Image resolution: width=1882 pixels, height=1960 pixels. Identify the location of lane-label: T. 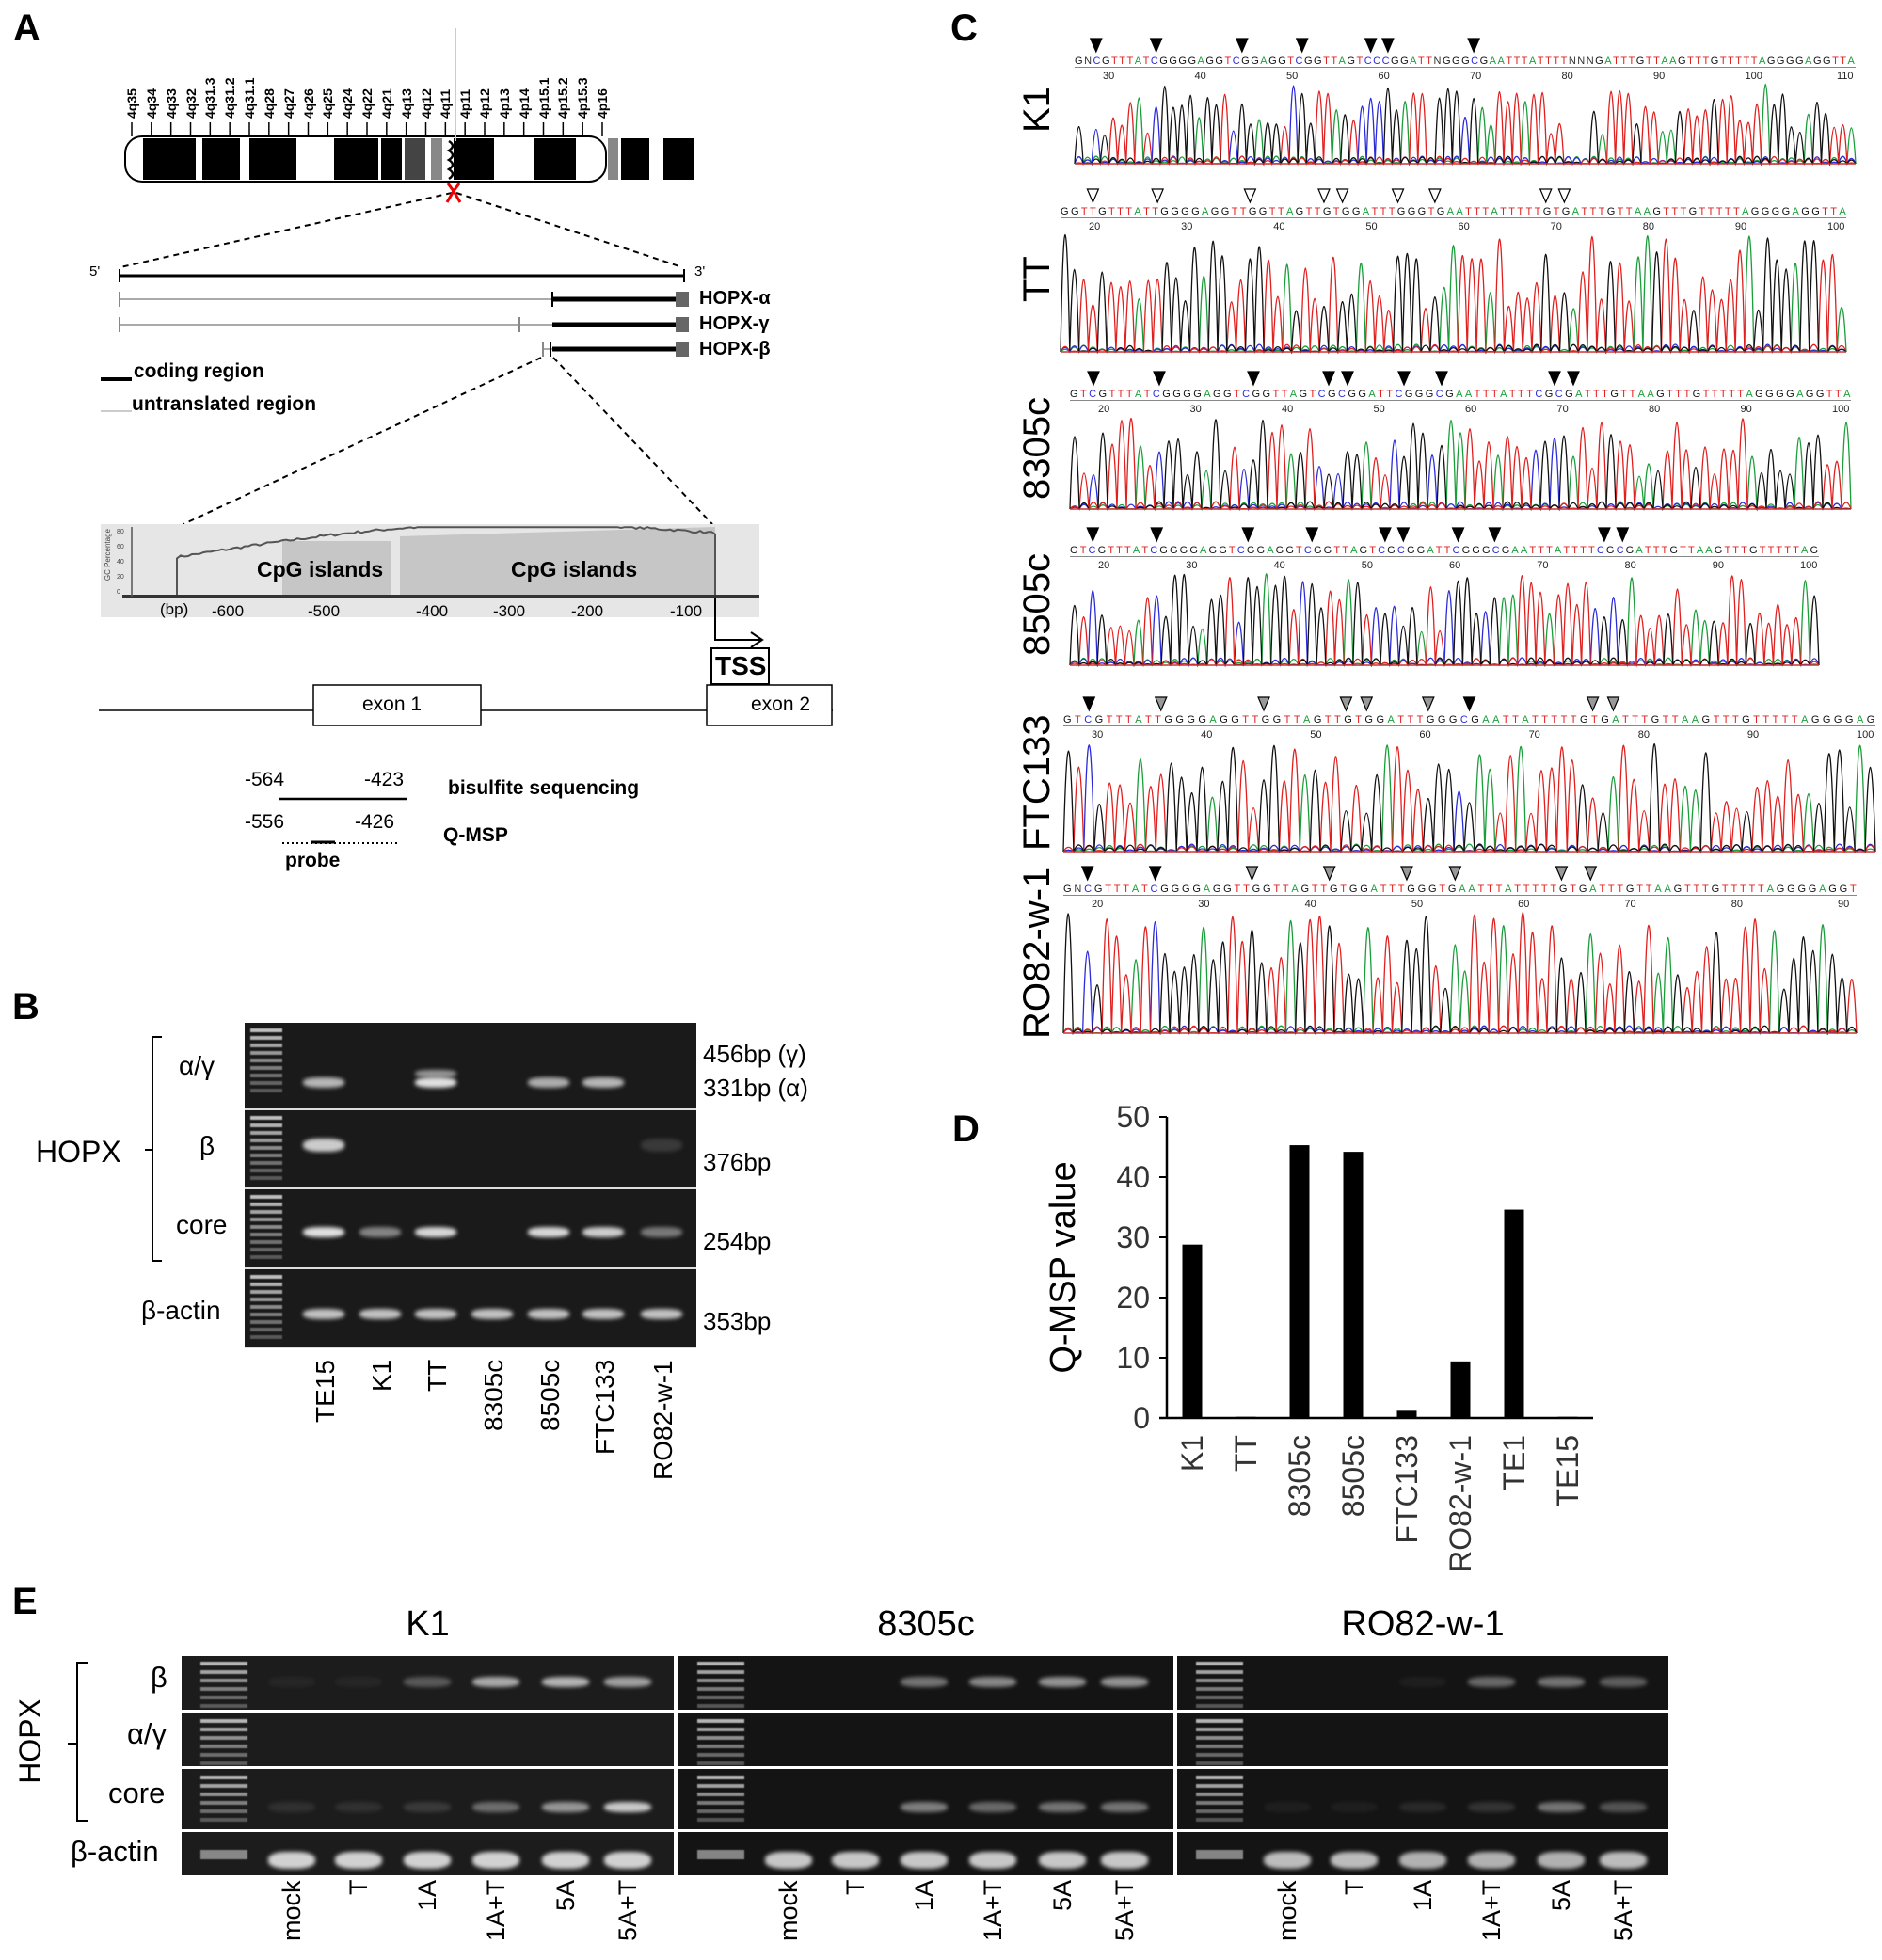
(358, 1888).